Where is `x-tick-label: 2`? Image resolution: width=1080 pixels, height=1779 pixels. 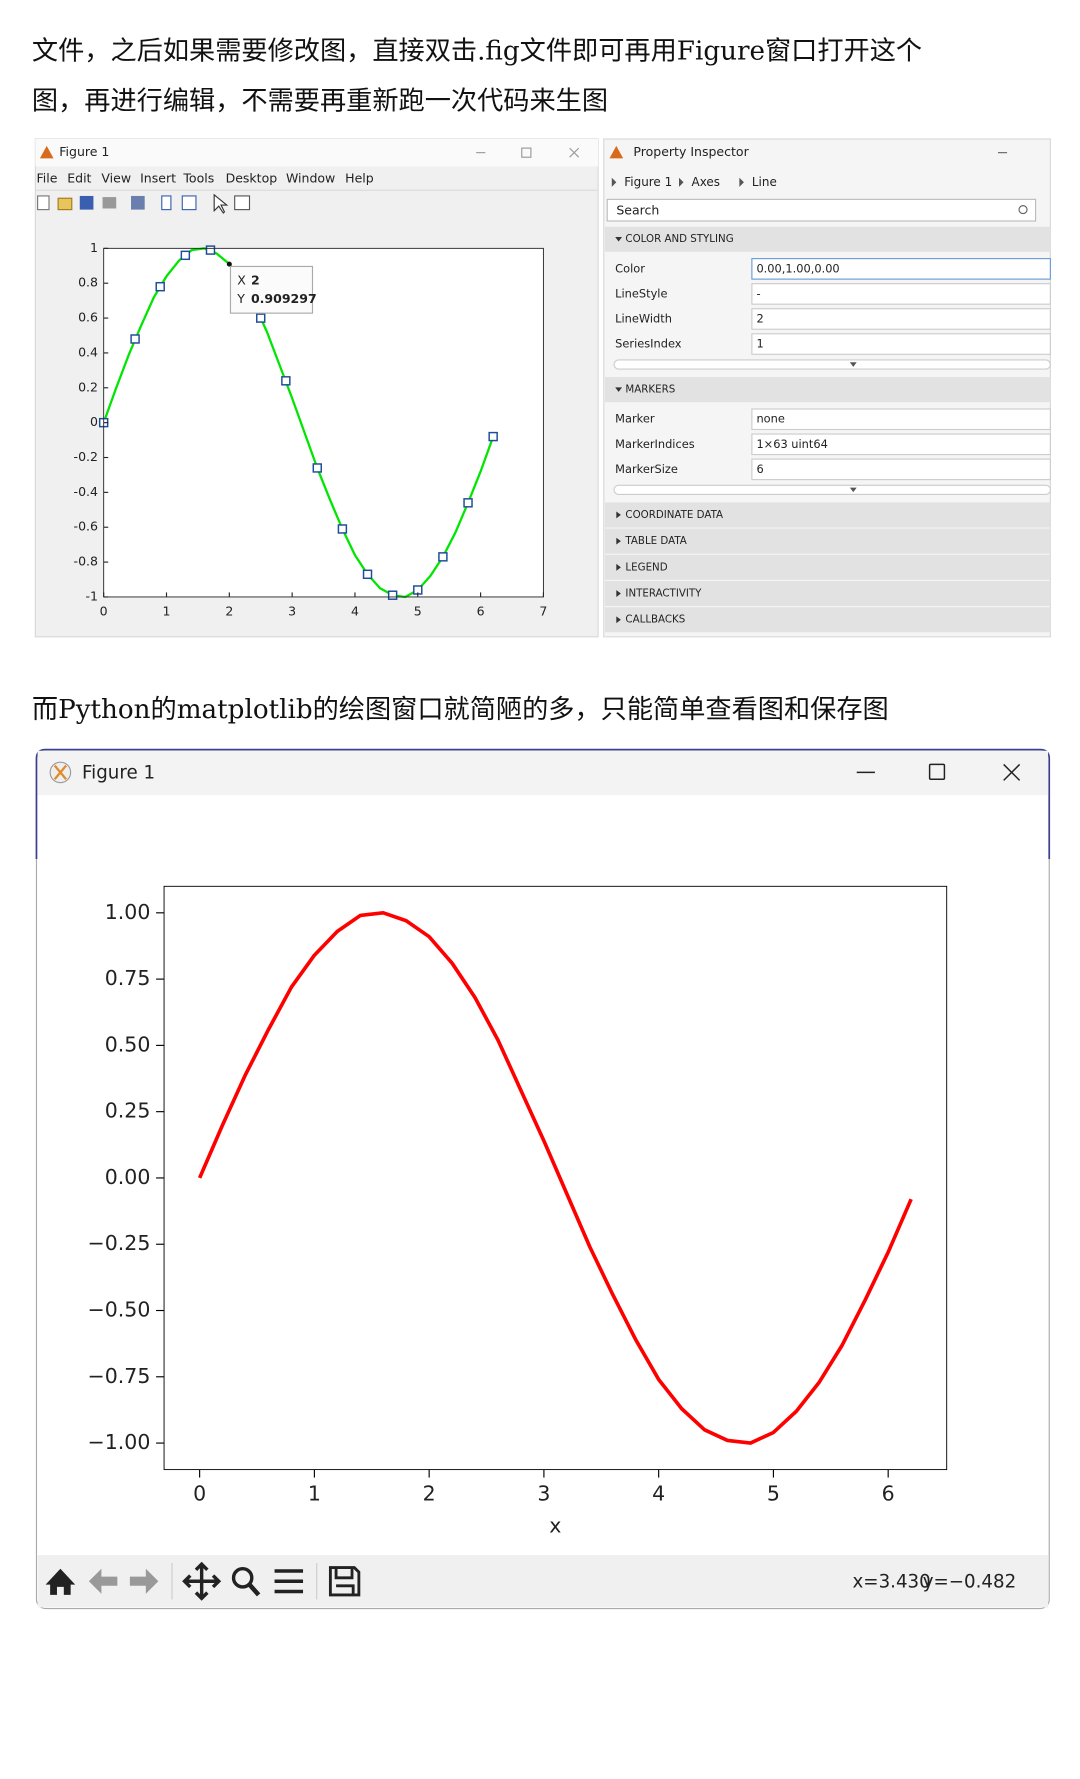
x-tick-label: 2 is located at coordinates (429, 1494).